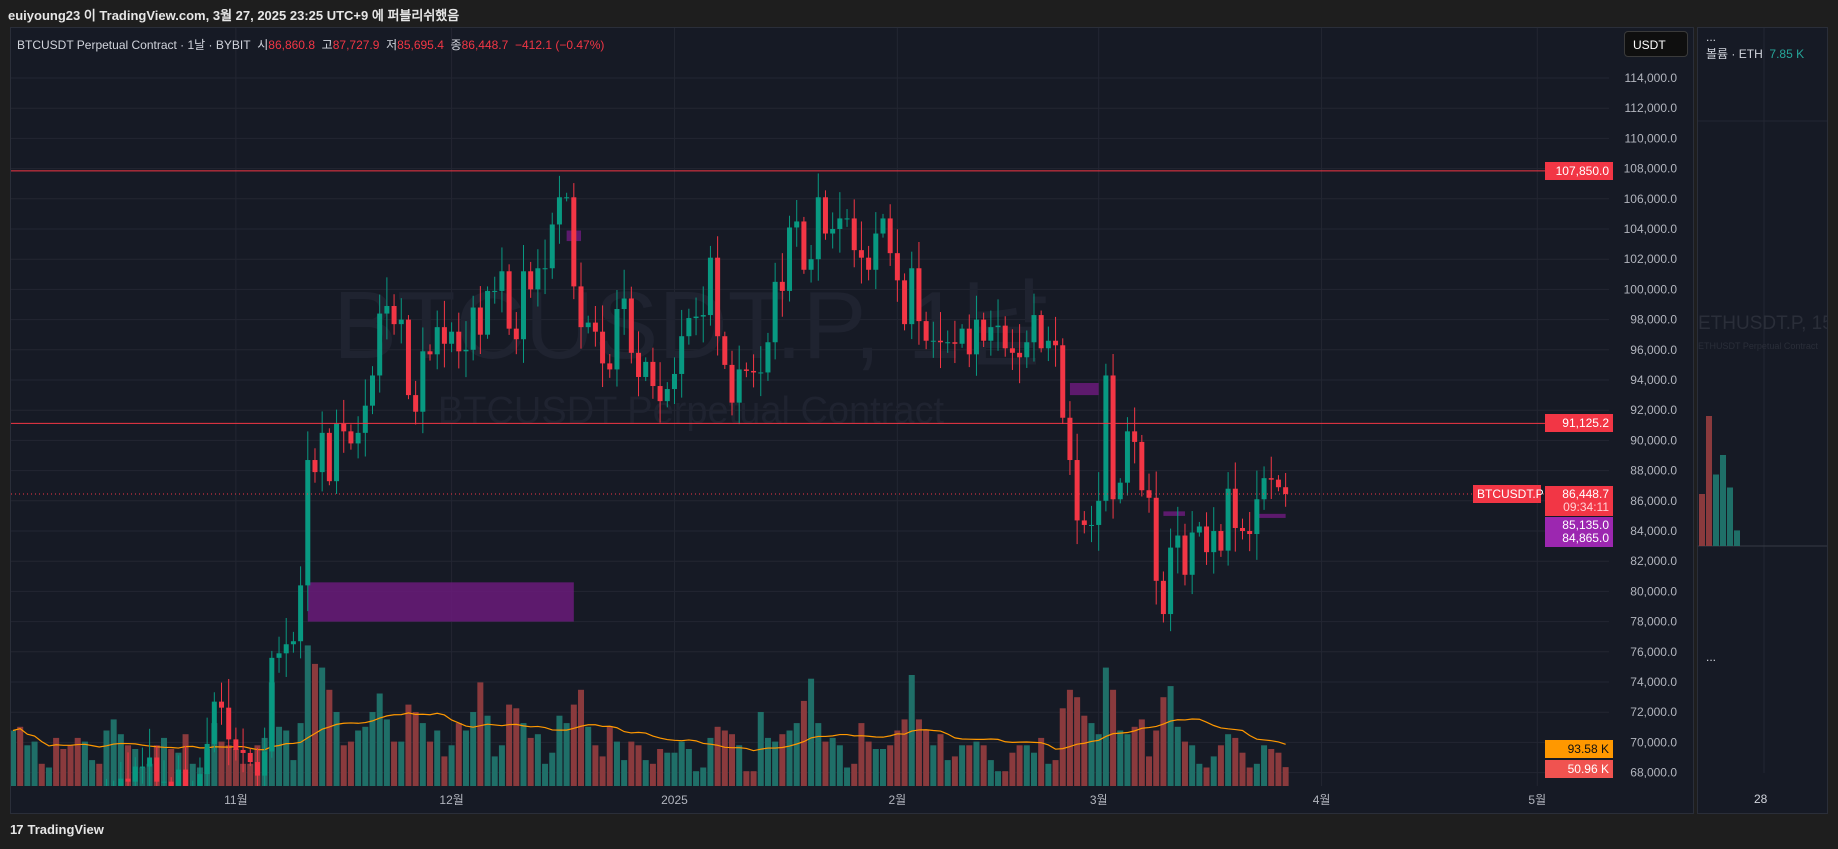 The image size is (1838, 849). Describe the element at coordinates (1758, 346) in the screenshot. I see `side-watermark-sub: ETHUSDT Perpetual Contract` at that location.